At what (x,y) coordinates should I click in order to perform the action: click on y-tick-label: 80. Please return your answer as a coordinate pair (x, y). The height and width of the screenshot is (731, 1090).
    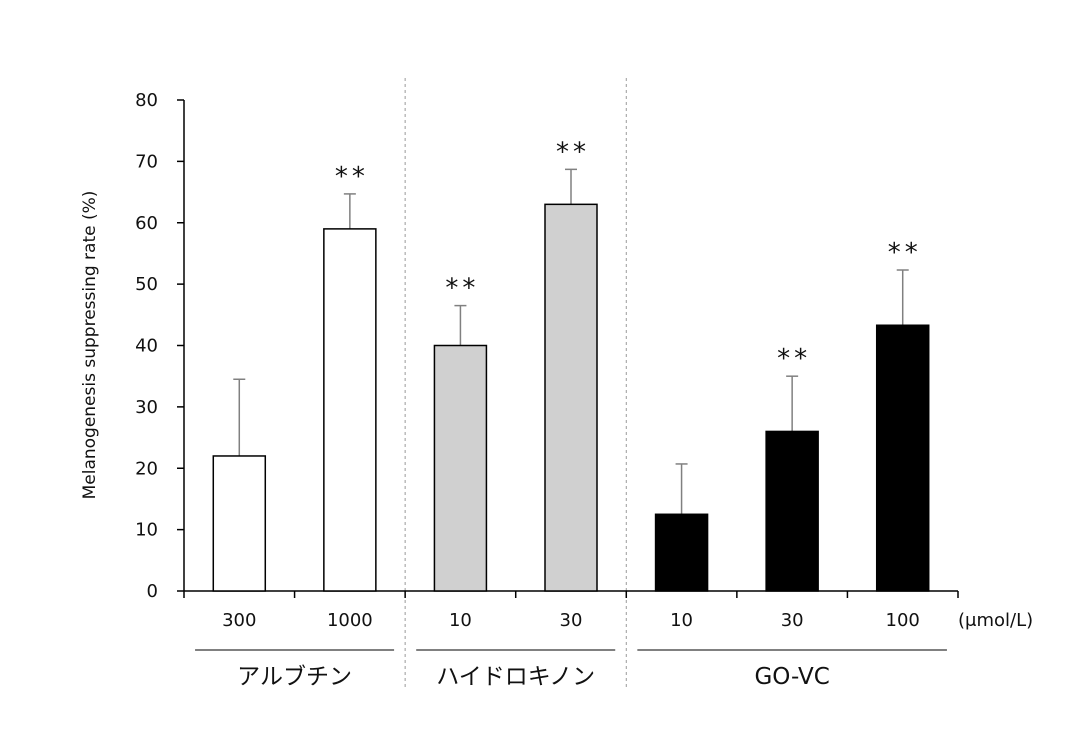
    Looking at the image, I should click on (146, 100).